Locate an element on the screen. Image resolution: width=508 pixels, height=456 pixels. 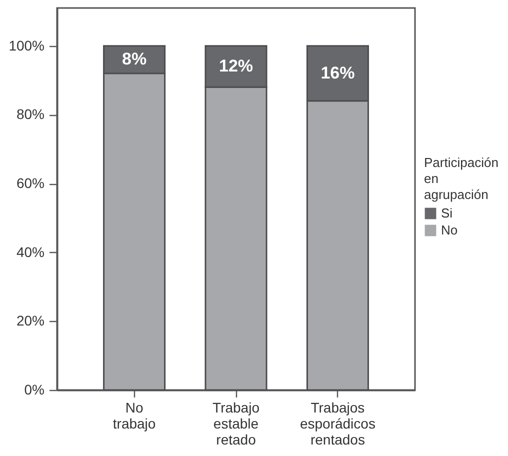
data-label: 16% is located at coordinates (337, 72).